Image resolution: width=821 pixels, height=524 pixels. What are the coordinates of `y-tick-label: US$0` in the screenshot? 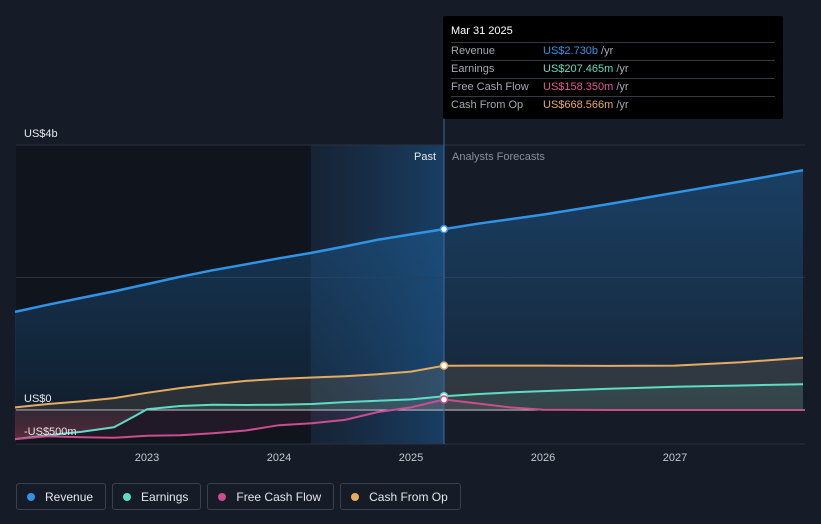 It's located at (38, 399).